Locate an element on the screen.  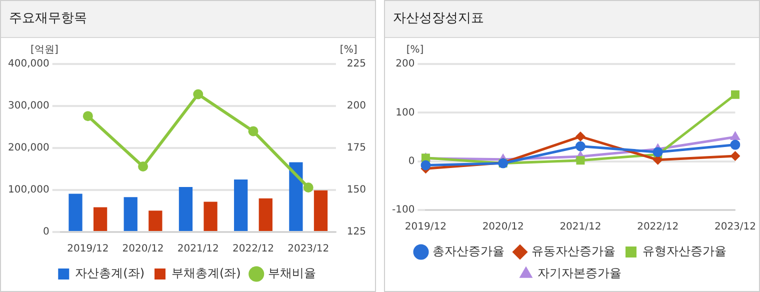
y-tick-label: -100 is located at coordinates (403, 210).